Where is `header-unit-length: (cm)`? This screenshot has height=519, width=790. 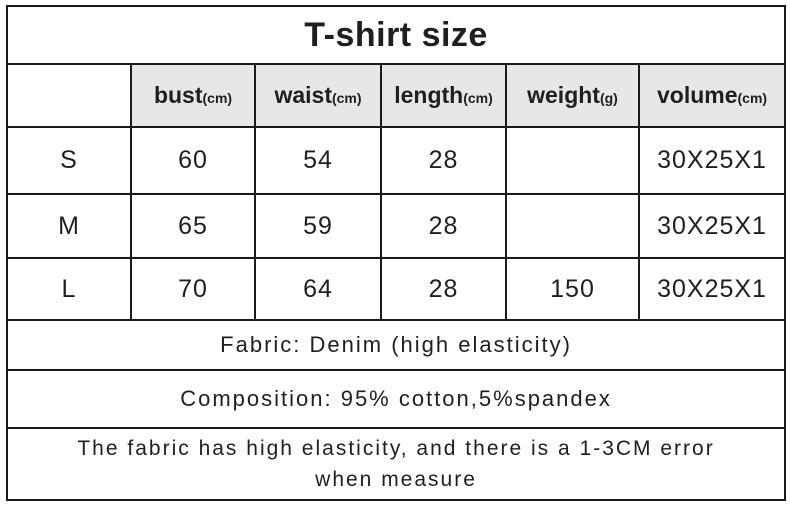
header-unit-length: (cm) is located at coordinates (478, 98).